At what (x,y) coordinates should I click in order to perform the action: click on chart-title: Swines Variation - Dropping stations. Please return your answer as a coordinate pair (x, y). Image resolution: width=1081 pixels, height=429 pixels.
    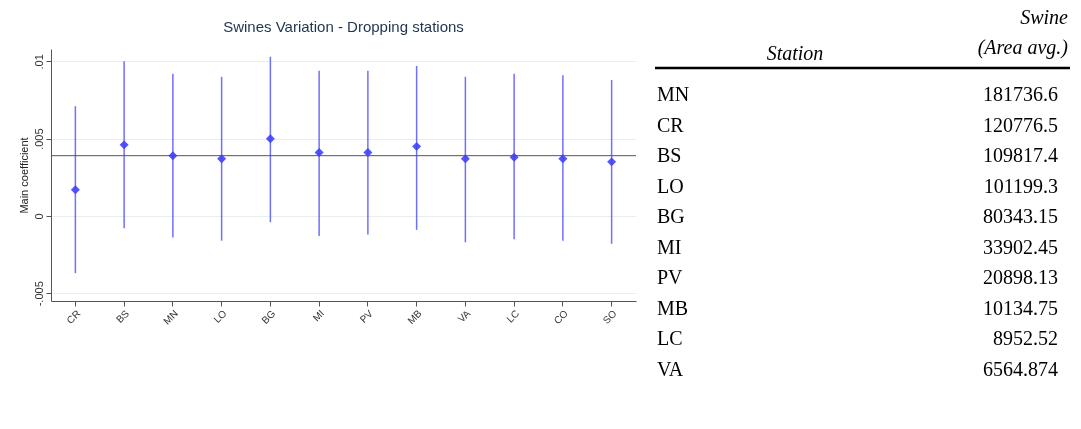
    Looking at the image, I should click on (343, 26).